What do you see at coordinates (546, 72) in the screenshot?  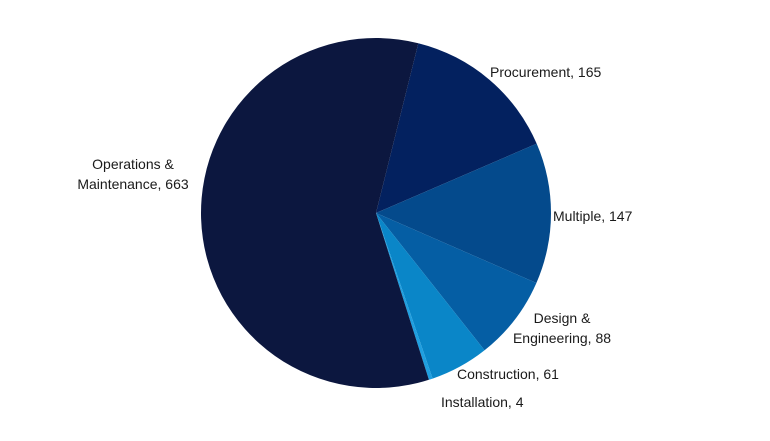 I see `slice-label: Procurement, 165` at bounding box center [546, 72].